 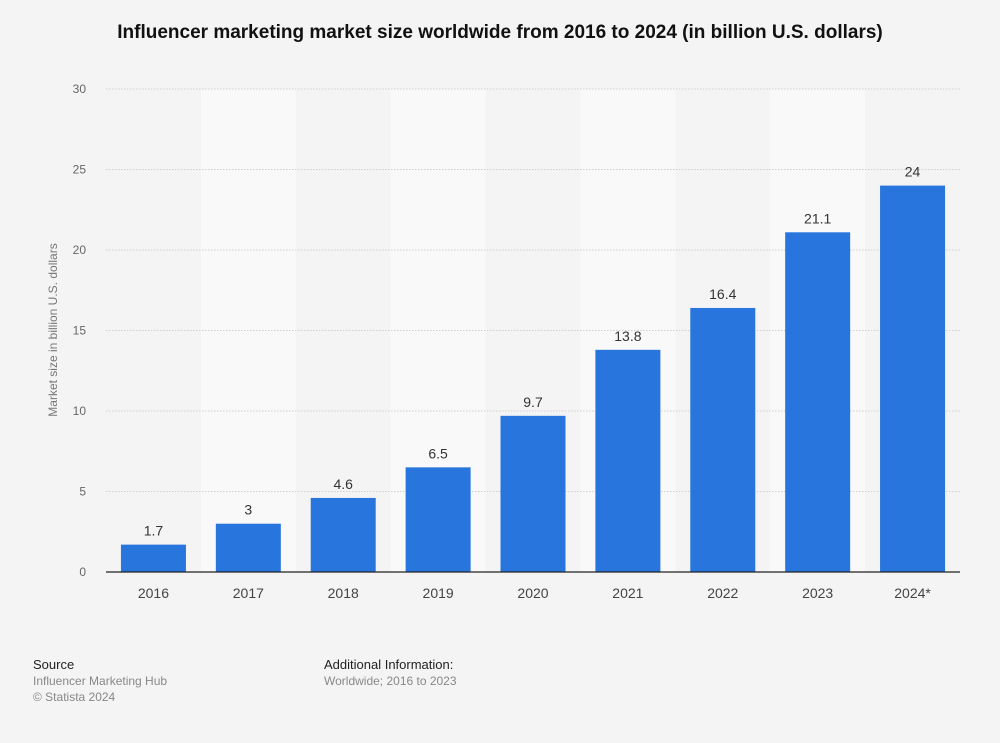 What do you see at coordinates (722, 593) in the screenshot?
I see `x-tick-label: 2022` at bounding box center [722, 593].